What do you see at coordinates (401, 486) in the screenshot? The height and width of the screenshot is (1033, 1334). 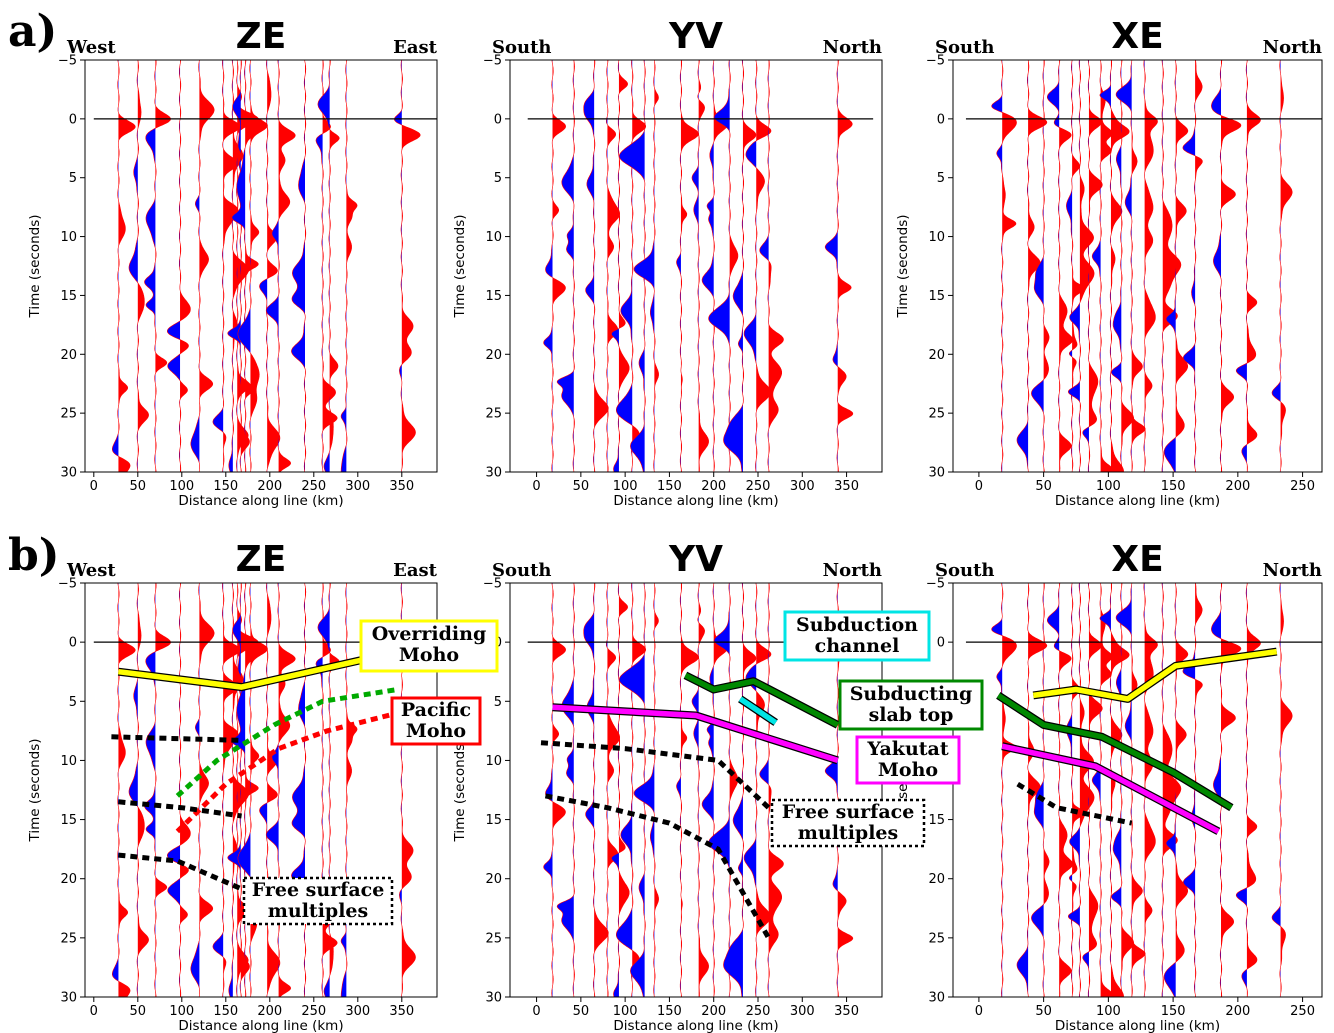 I see `x-tick-label: 350` at bounding box center [401, 486].